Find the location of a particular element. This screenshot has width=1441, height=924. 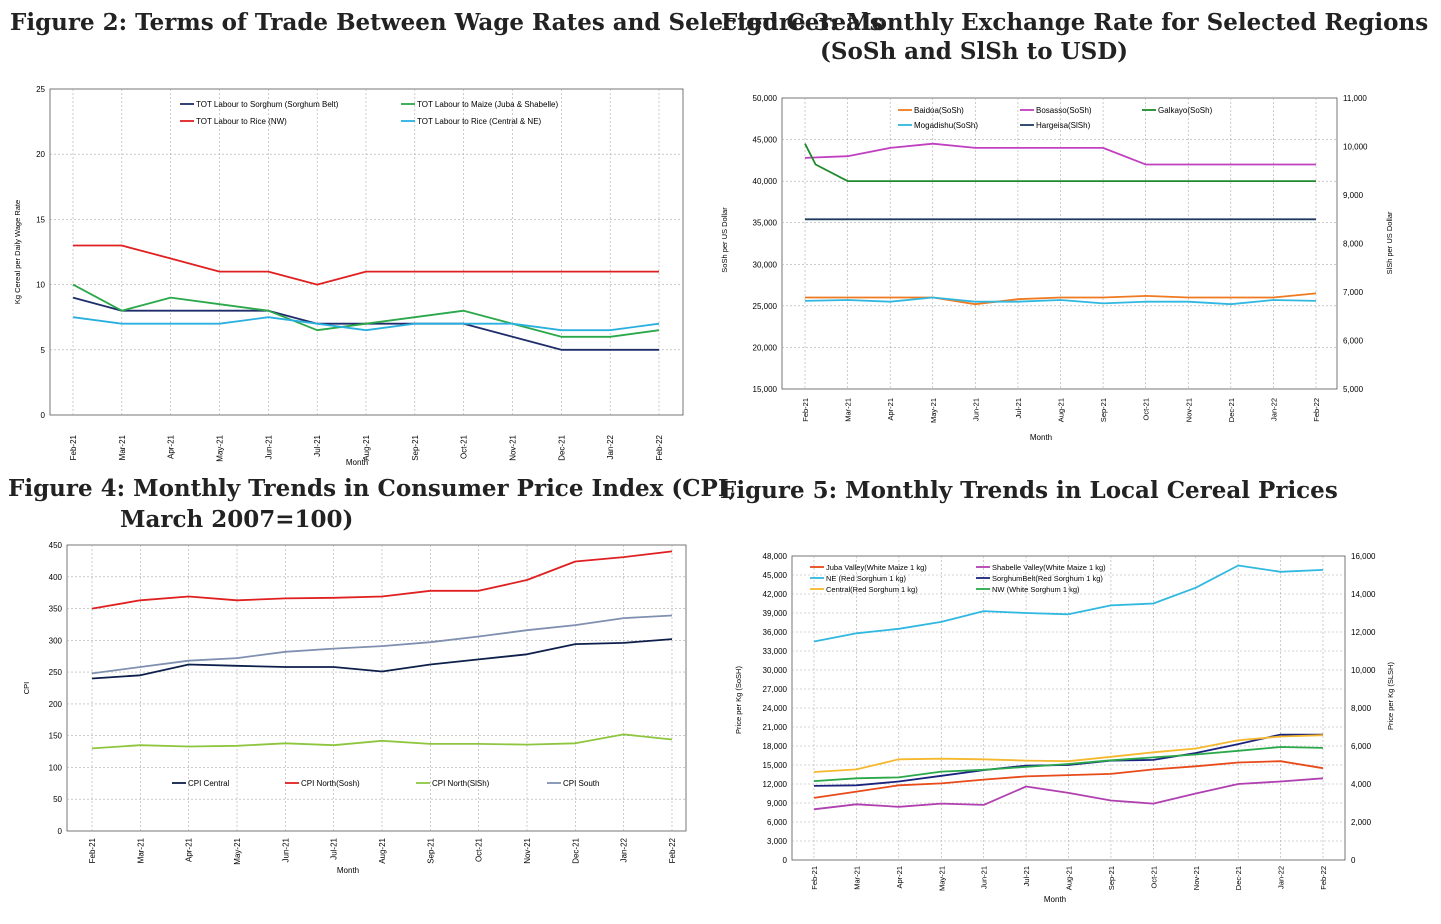

fig2-y-tick-label: 20 is located at coordinates (40, 154).